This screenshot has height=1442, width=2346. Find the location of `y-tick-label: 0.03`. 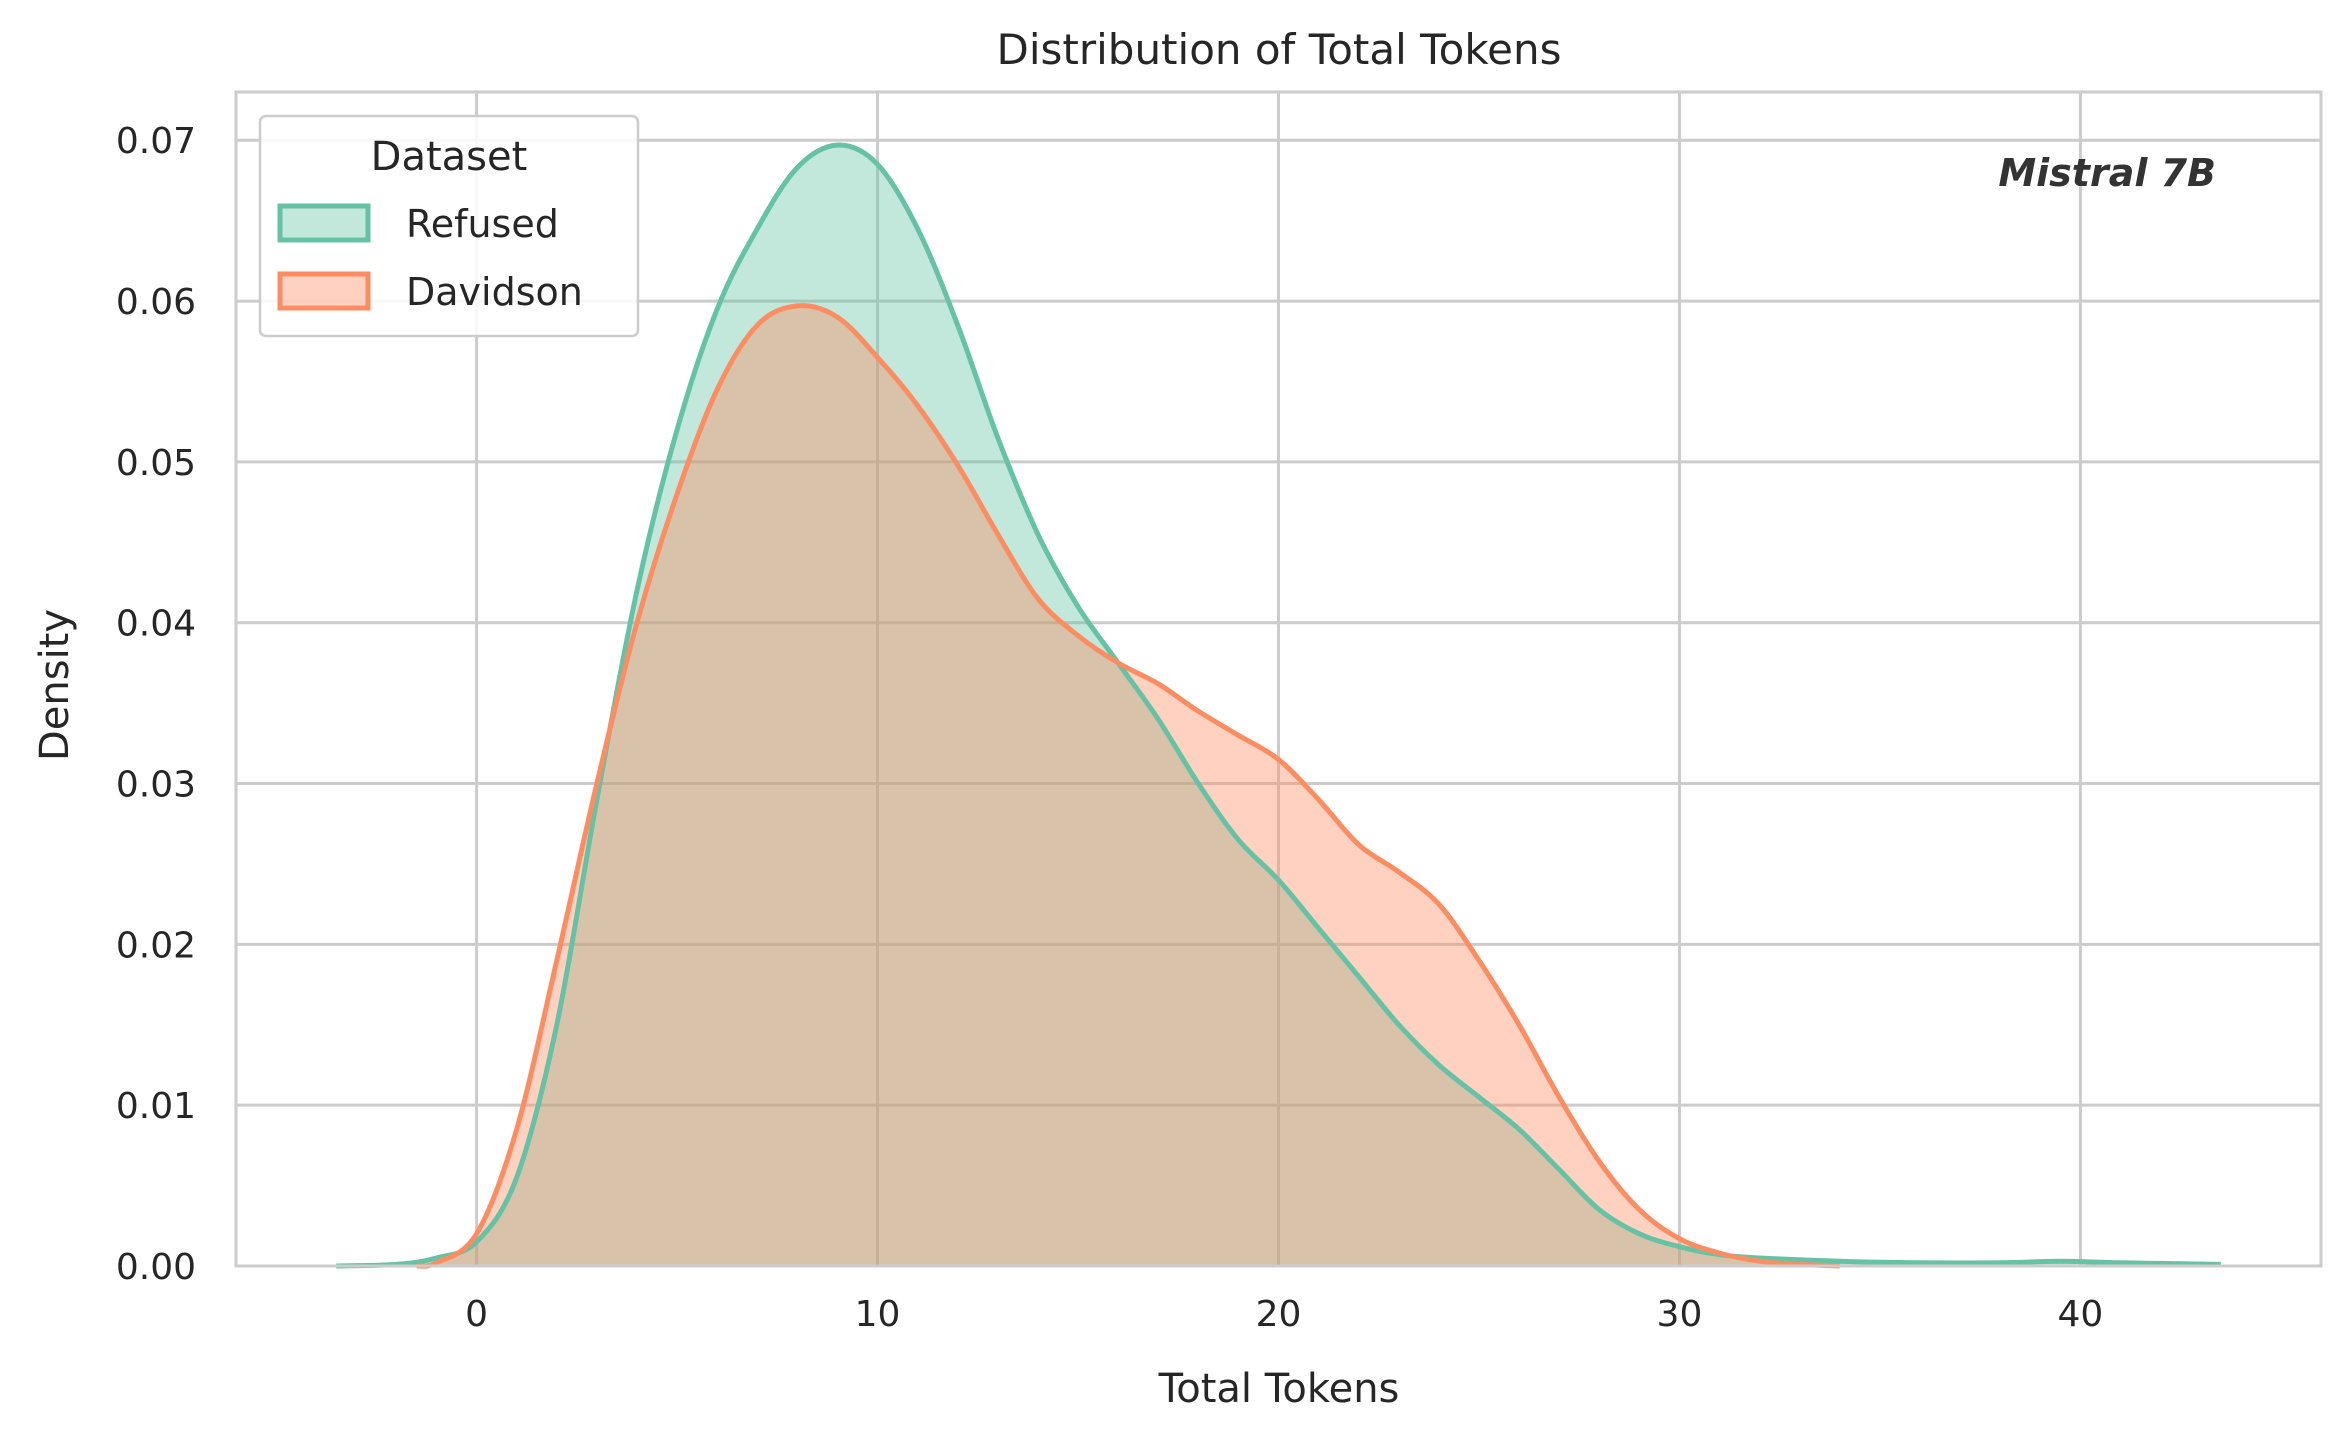

y-tick-label: 0.03 is located at coordinates (156, 785).